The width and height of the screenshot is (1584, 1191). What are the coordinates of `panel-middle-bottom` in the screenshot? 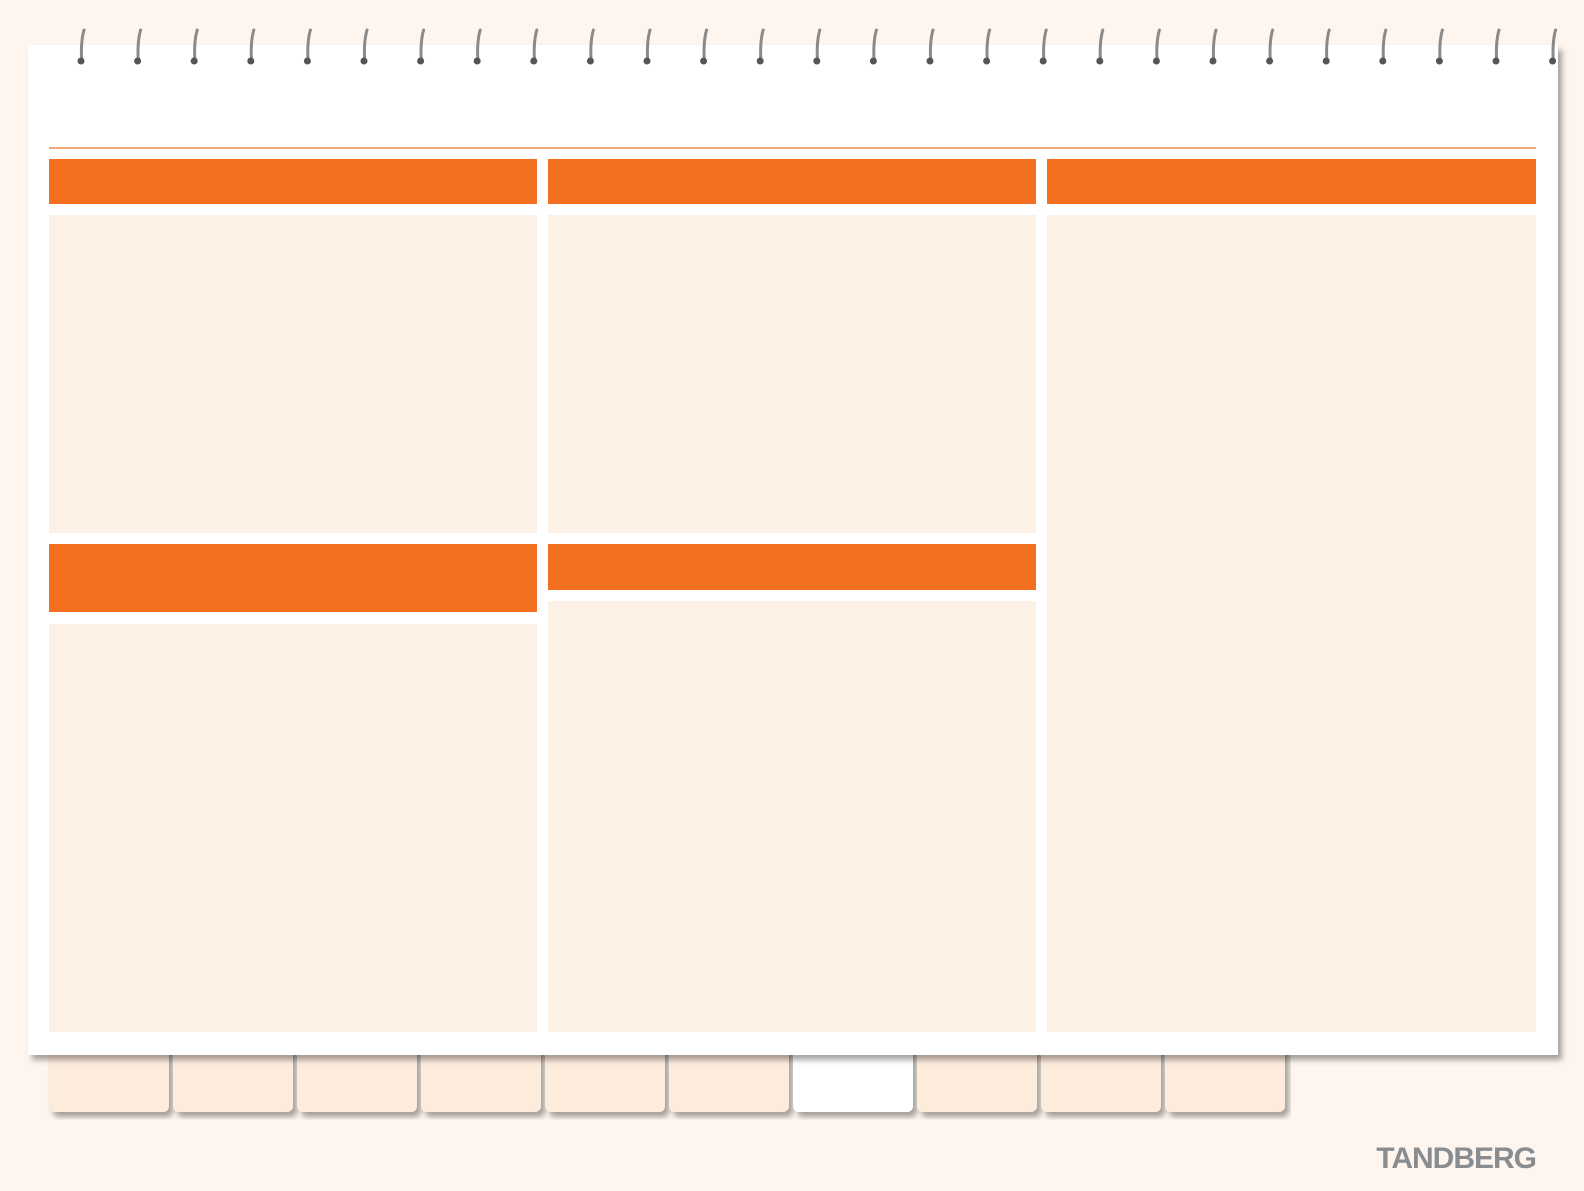 It's located at (792, 788).